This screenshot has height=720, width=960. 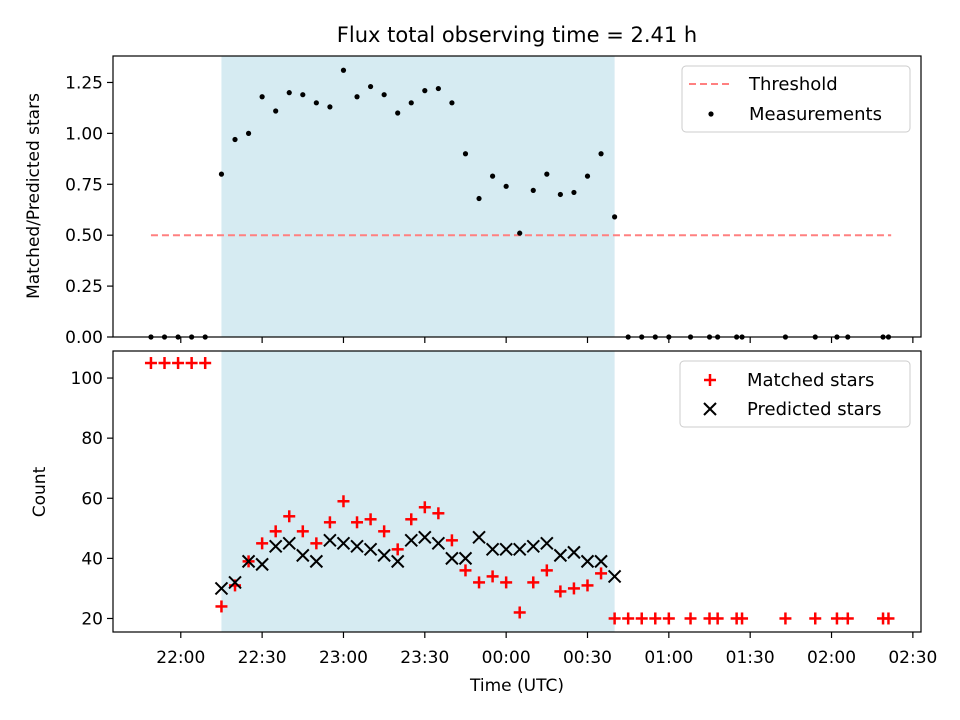 What do you see at coordinates (912, 658) in the screenshot?
I see `bottom-x-tick-label: 02:30` at bounding box center [912, 658].